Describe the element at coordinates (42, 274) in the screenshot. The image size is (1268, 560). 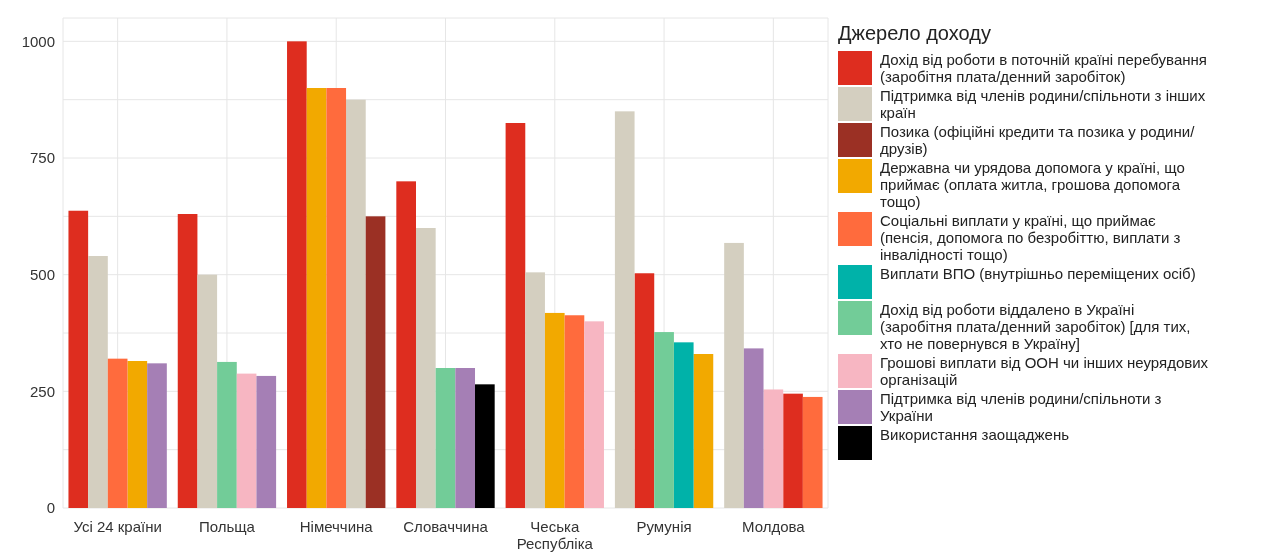
I see `y-tick-label: 500` at that location.